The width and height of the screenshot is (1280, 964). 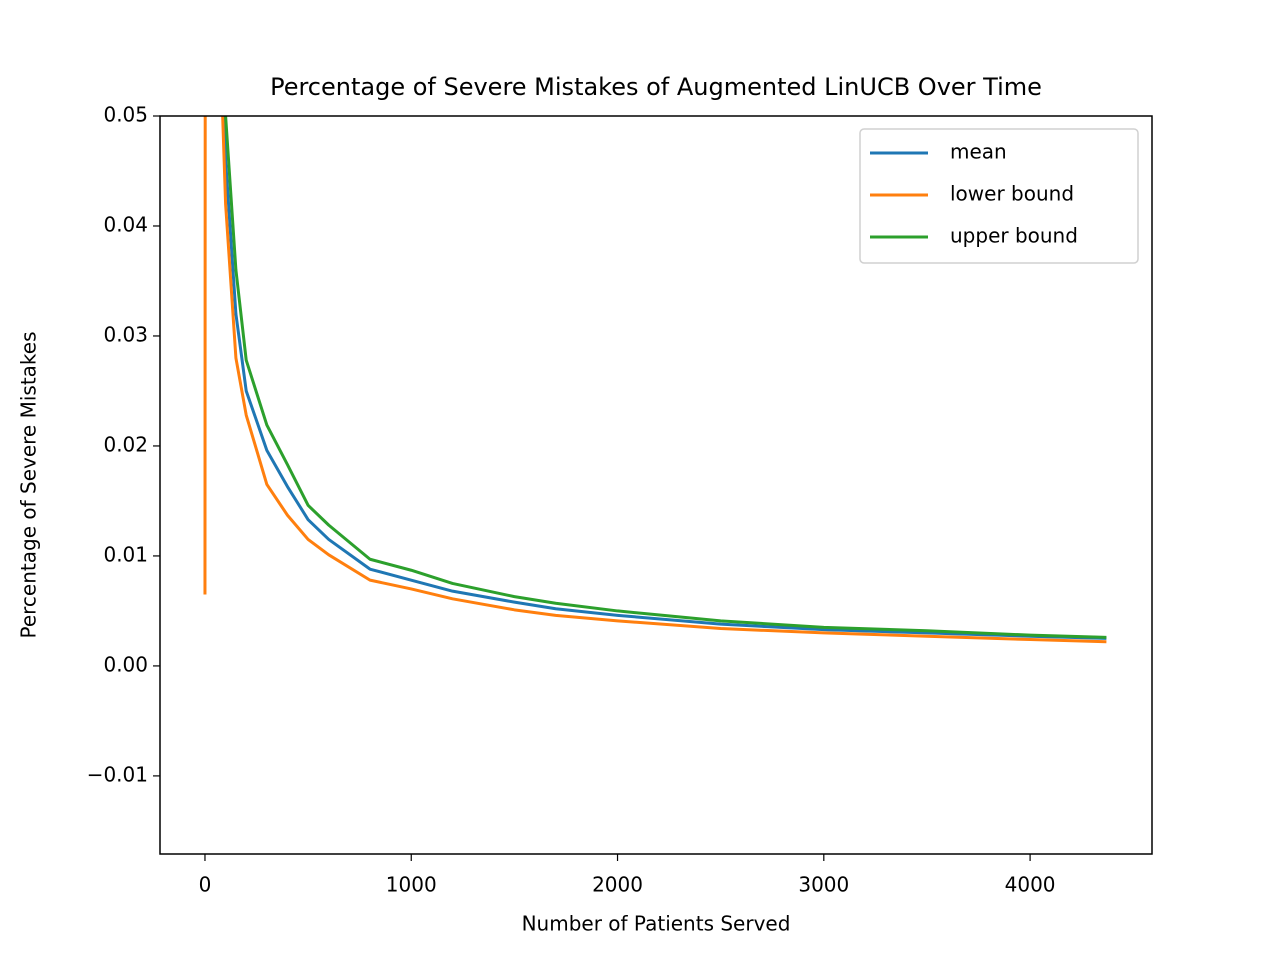 What do you see at coordinates (823, 885) in the screenshot?
I see `x-tick-label: 3000` at bounding box center [823, 885].